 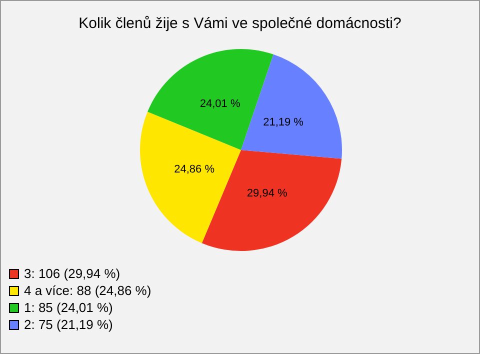 I want to click on legend-label: 3: 106 (29,94 %), so click(x=72, y=273).